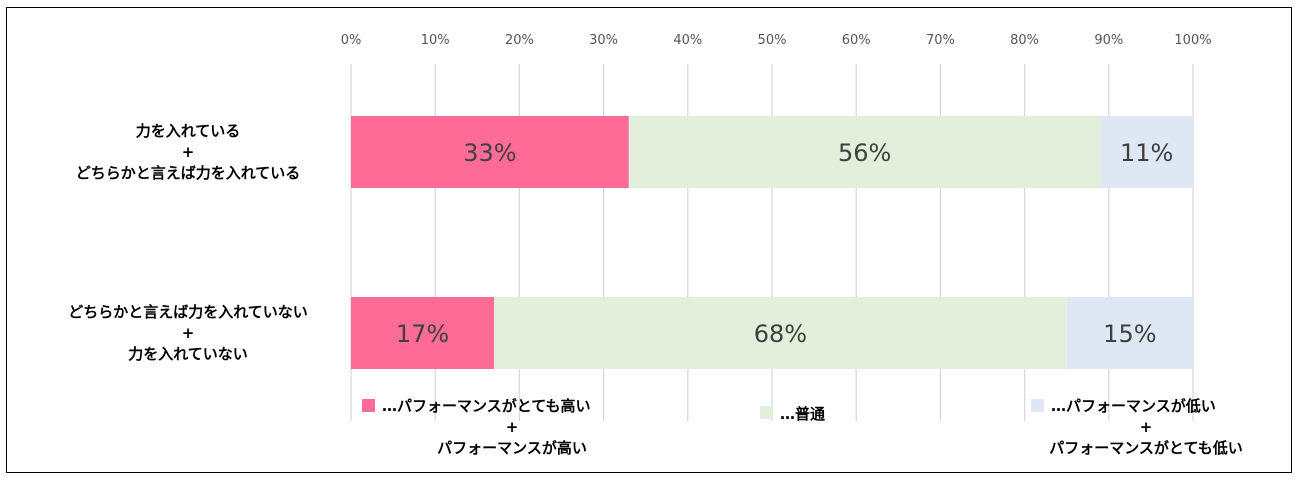 The height and width of the screenshot is (481, 1299). What do you see at coordinates (519, 40) in the screenshot?
I see `x-tick-label: 20%` at bounding box center [519, 40].